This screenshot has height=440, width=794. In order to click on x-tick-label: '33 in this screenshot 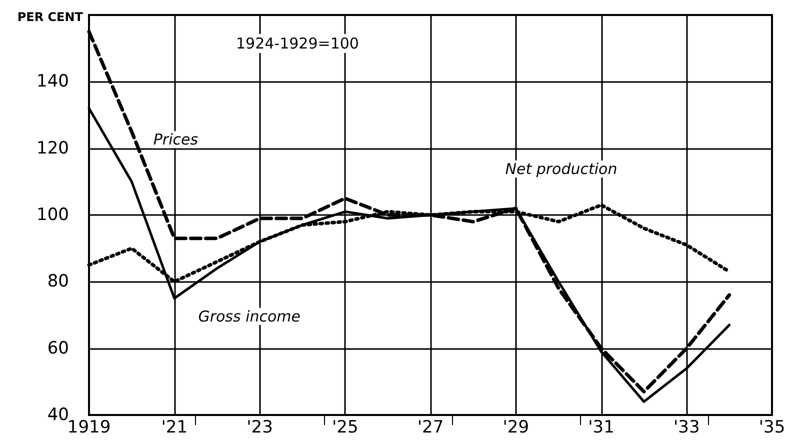, I will do `click(686, 428)`.